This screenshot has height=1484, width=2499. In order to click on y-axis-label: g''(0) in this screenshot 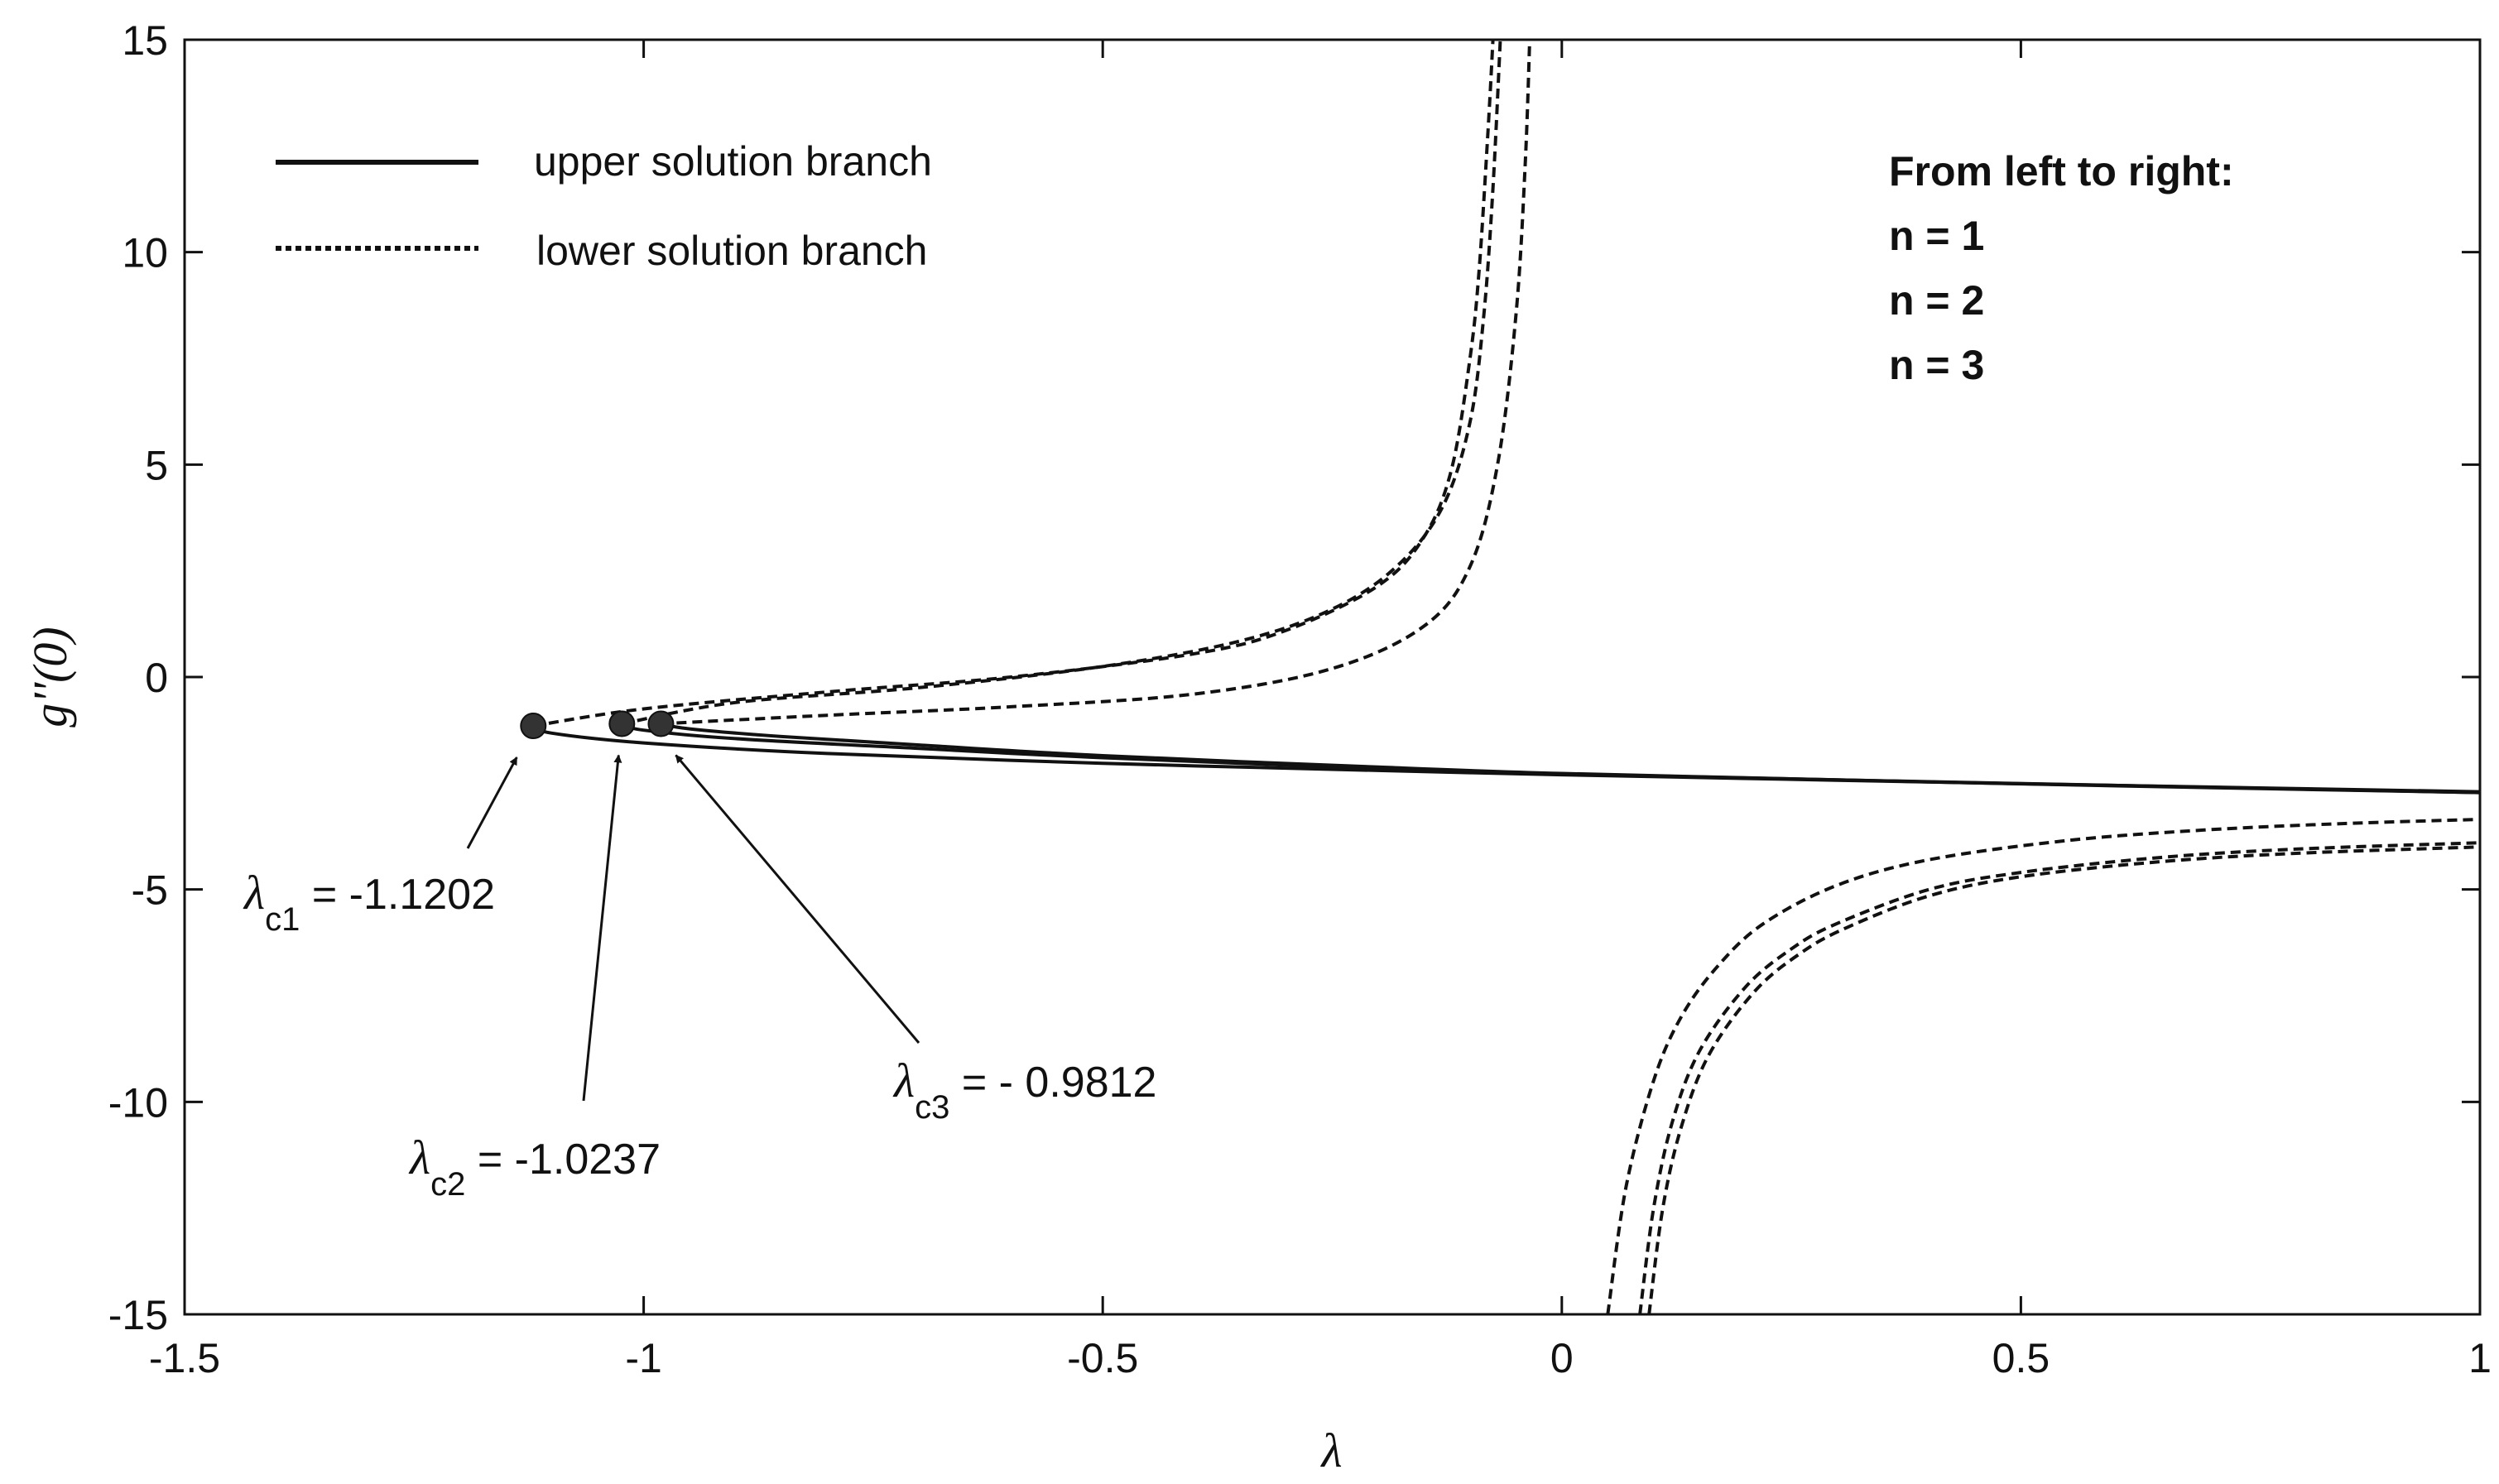, I will do `click(50, 677)`.